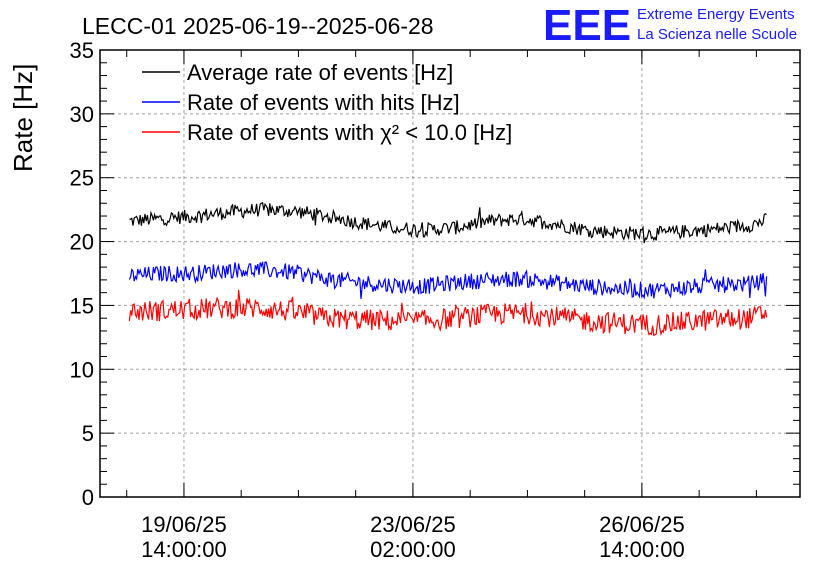 The width and height of the screenshot is (836, 572). What do you see at coordinates (716, 14) in the screenshot?
I see `logo-line1: Extreme Energy Events` at bounding box center [716, 14].